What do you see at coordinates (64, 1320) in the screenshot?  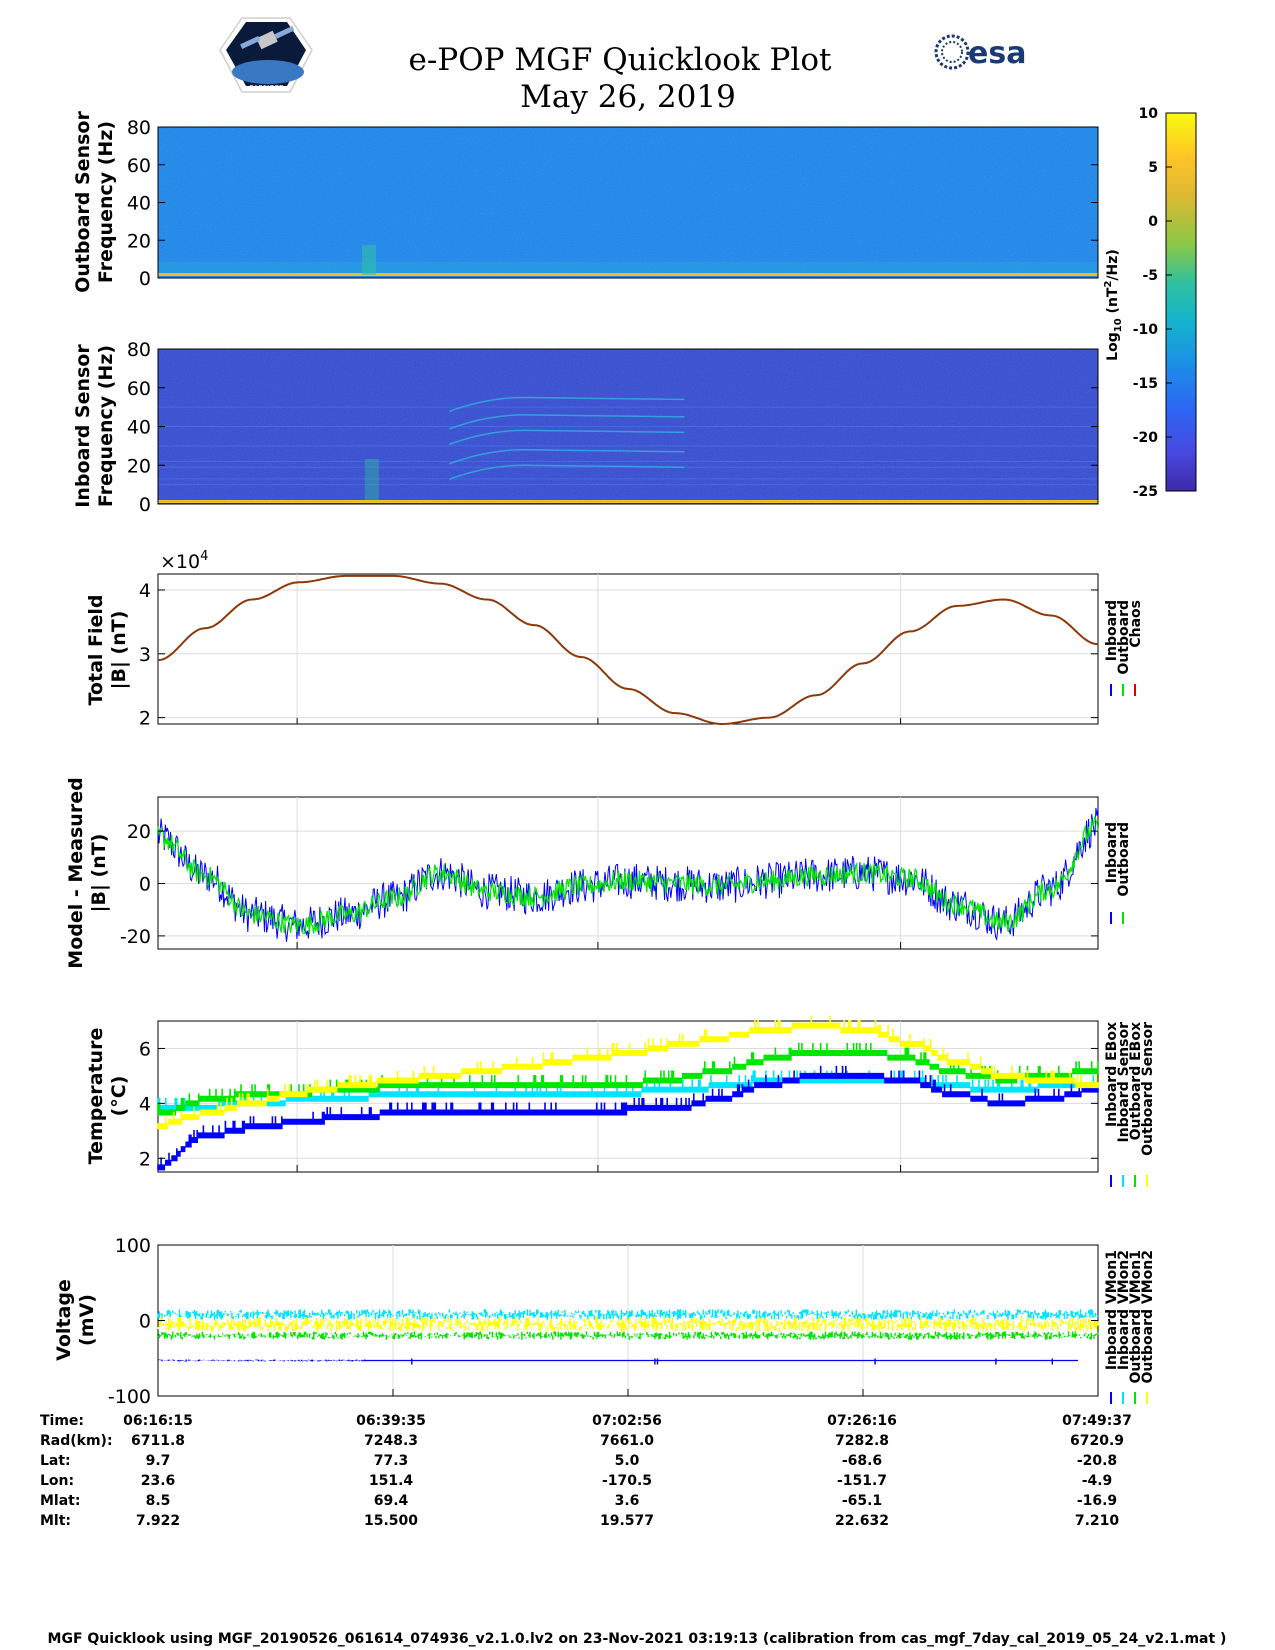 I see `voltage-ylabel-1: Voltage` at bounding box center [64, 1320].